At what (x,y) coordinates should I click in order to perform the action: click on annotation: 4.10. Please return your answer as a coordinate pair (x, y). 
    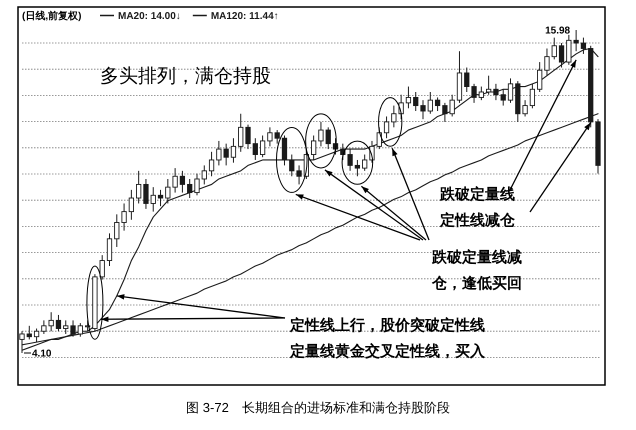
    Looking at the image, I should click on (42, 354).